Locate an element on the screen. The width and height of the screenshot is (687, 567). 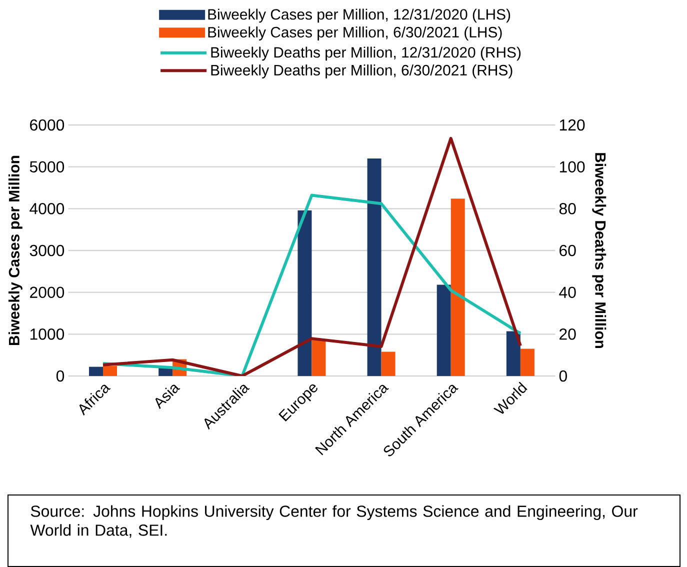
y-tick-label: 6000 is located at coordinates (47, 125).